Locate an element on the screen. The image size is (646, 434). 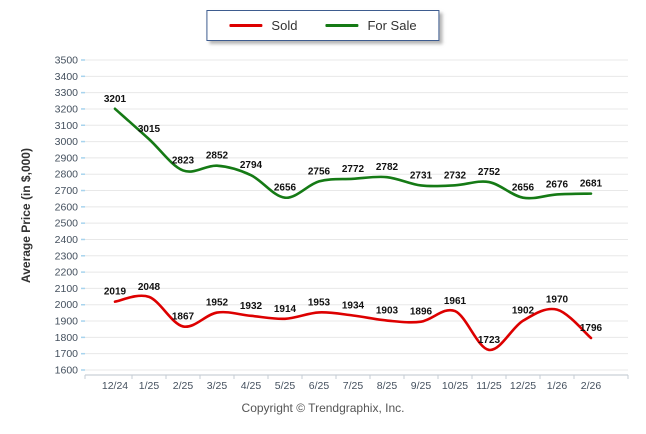
y-tick-label: 1900 is located at coordinates (67, 322).